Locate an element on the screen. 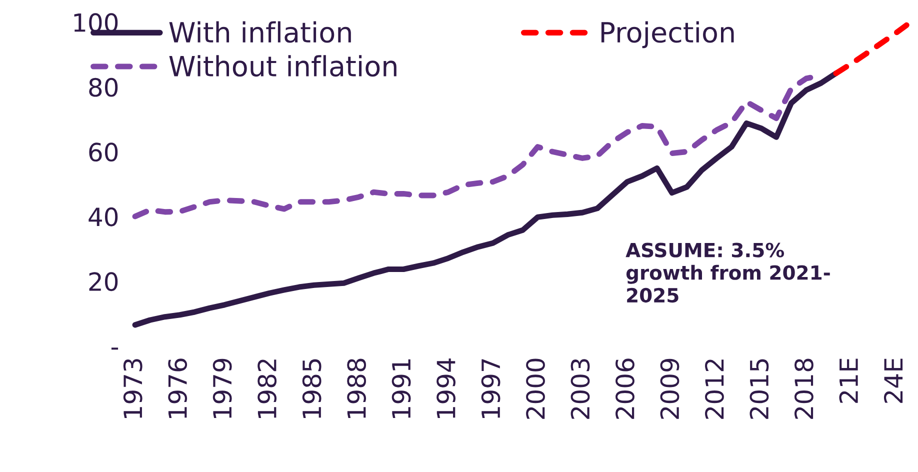 The width and height of the screenshot is (918, 472). x-tick-label: 1997 is located at coordinates (490, 388).